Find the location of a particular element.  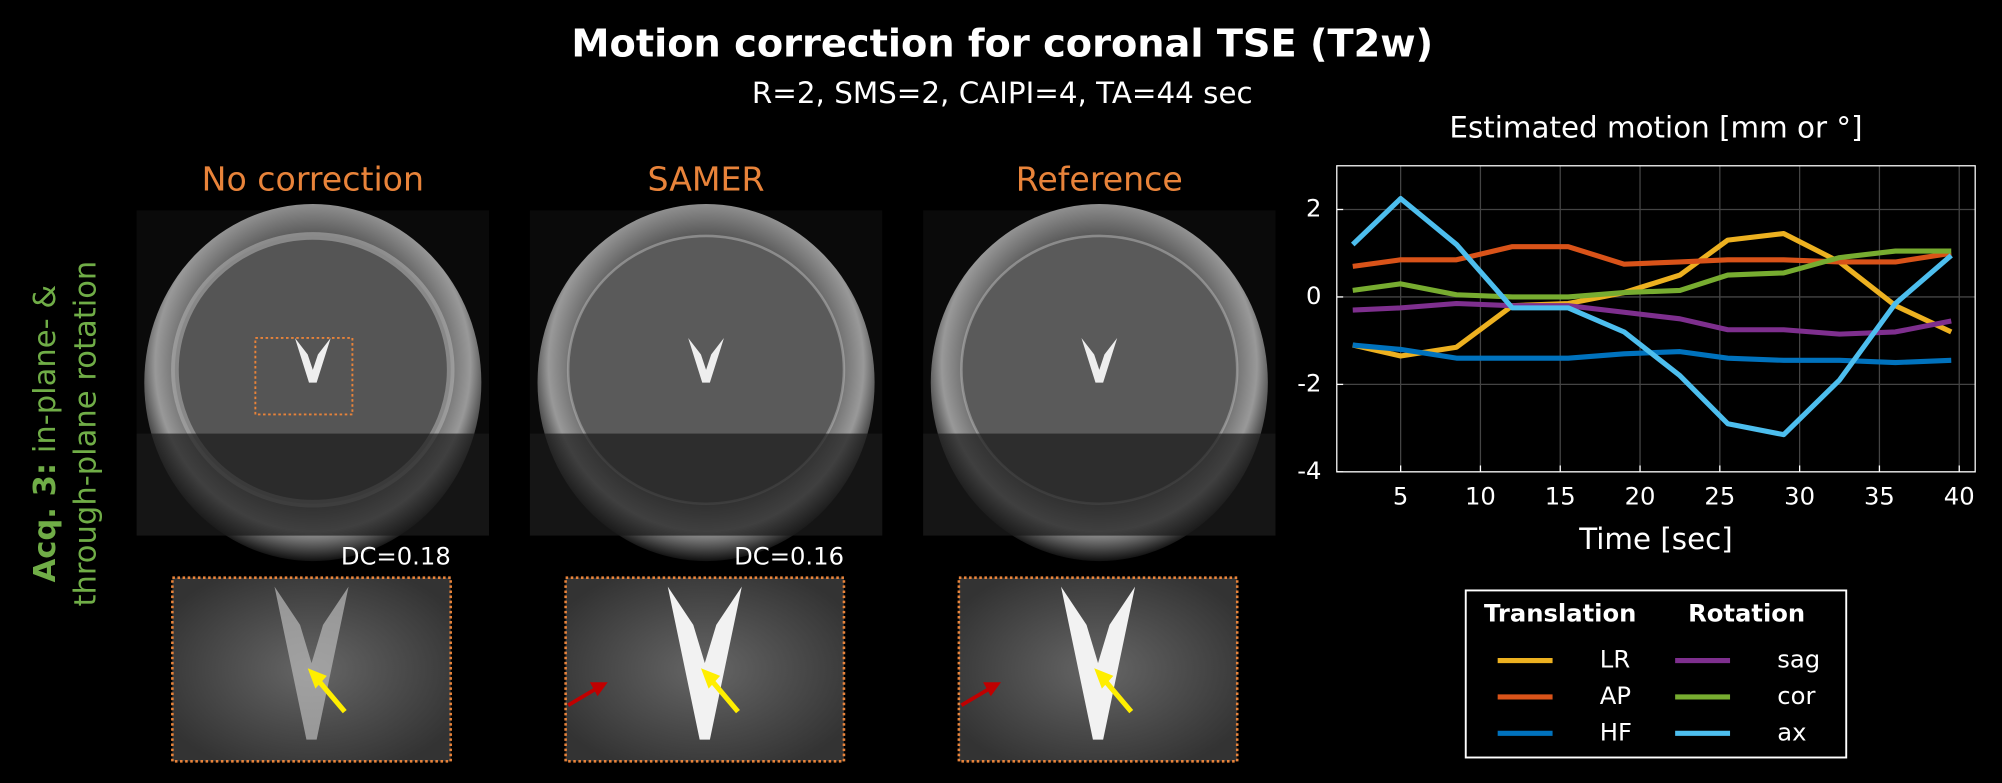

x-tick-label: 5 is located at coordinates (1400, 495).